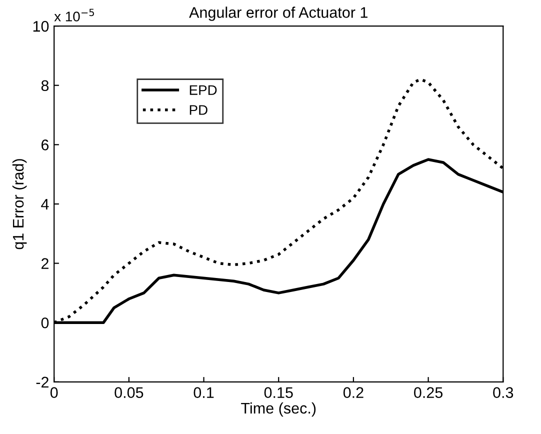  I want to click on y-tick-label: 0, so click(45, 322).